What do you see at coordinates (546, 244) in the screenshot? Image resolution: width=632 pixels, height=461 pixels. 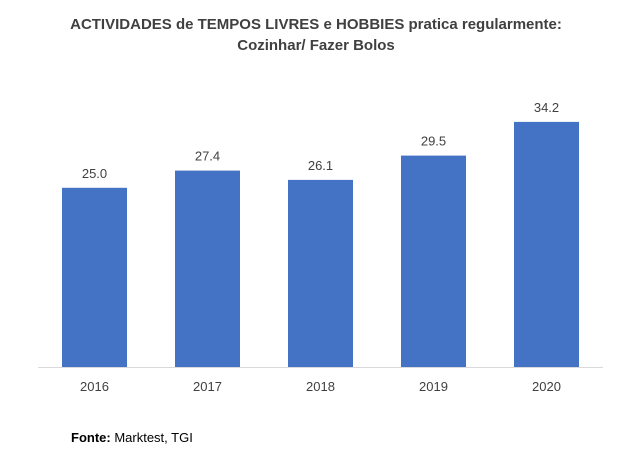 I see `bar-2020` at bounding box center [546, 244].